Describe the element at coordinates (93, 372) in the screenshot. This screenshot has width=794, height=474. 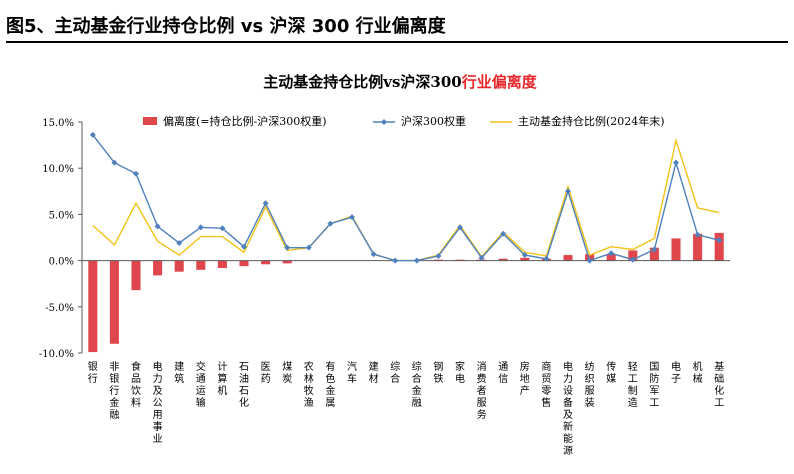
I see `x-tick-label: 银行` at that location.